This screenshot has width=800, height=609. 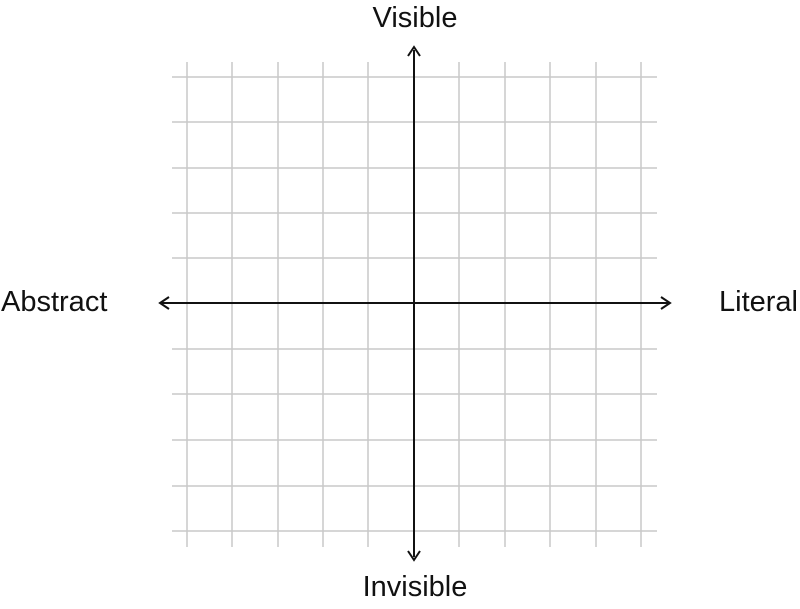 What do you see at coordinates (414, 556) in the screenshot?
I see `down-arrowhead-icon` at bounding box center [414, 556].